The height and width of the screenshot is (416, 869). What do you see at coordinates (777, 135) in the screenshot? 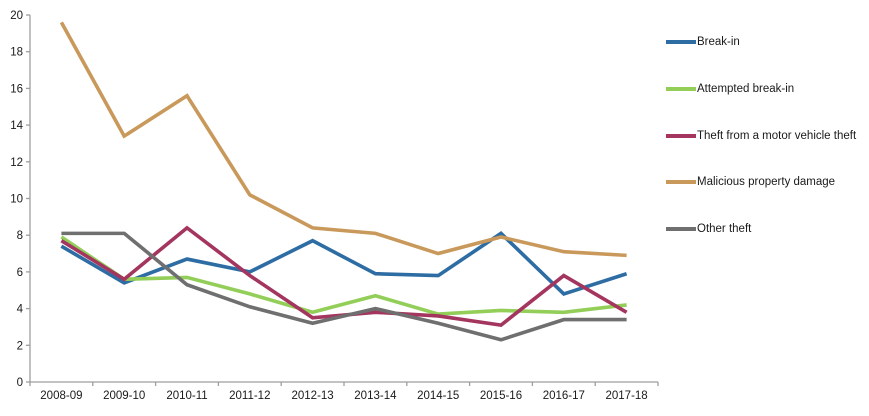
I see `legend-label: Theft from a motor vehicle theft` at bounding box center [777, 135].